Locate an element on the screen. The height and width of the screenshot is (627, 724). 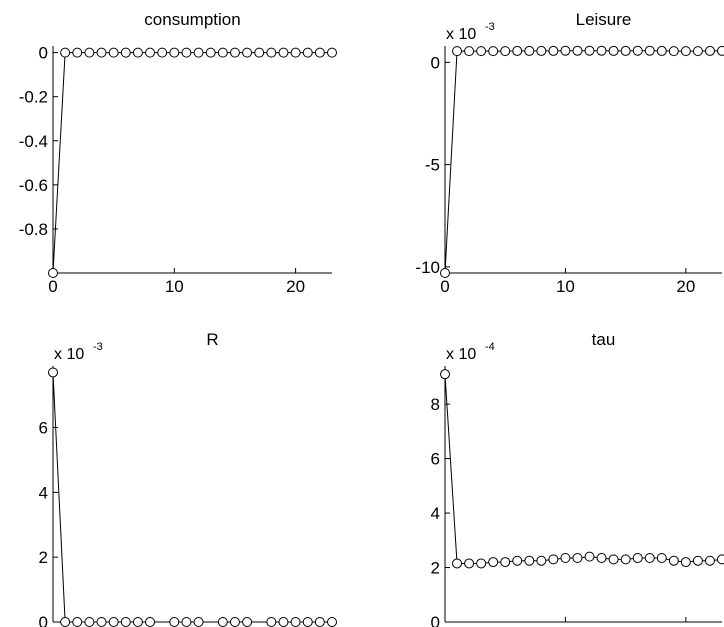
y-tick-label: -5 is located at coordinates (432, 165).